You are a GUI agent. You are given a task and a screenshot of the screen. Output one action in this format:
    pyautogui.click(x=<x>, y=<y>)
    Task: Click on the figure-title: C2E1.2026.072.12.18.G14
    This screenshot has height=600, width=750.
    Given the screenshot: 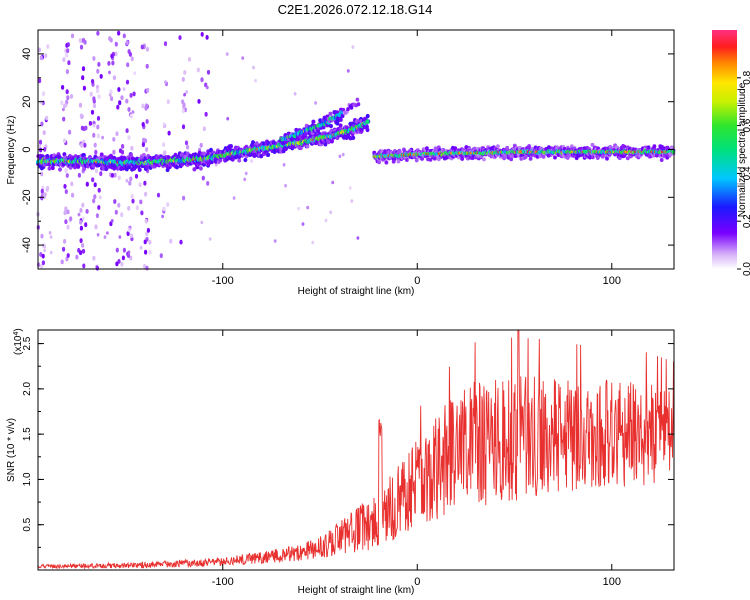 What is the action you would take?
    pyautogui.click(x=355, y=9)
    